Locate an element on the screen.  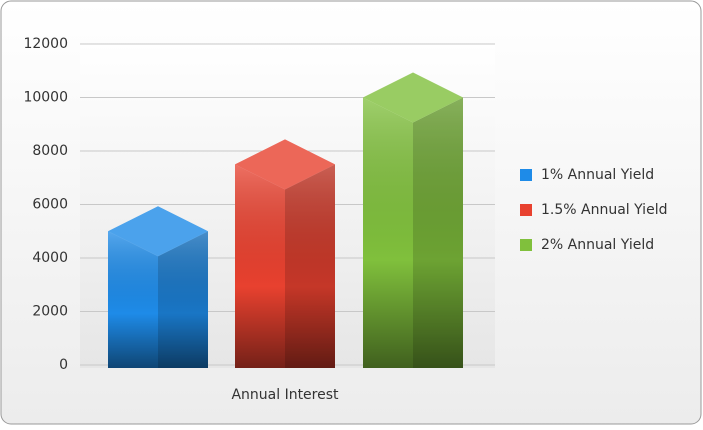
y-tick-label: 2000 is located at coordinates (50, 312).